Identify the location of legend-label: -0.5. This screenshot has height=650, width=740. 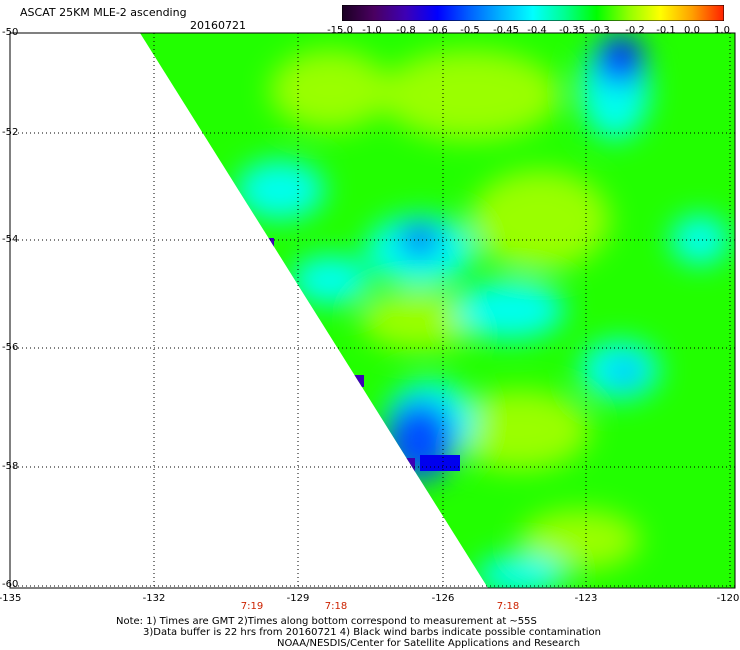
(470, 30).